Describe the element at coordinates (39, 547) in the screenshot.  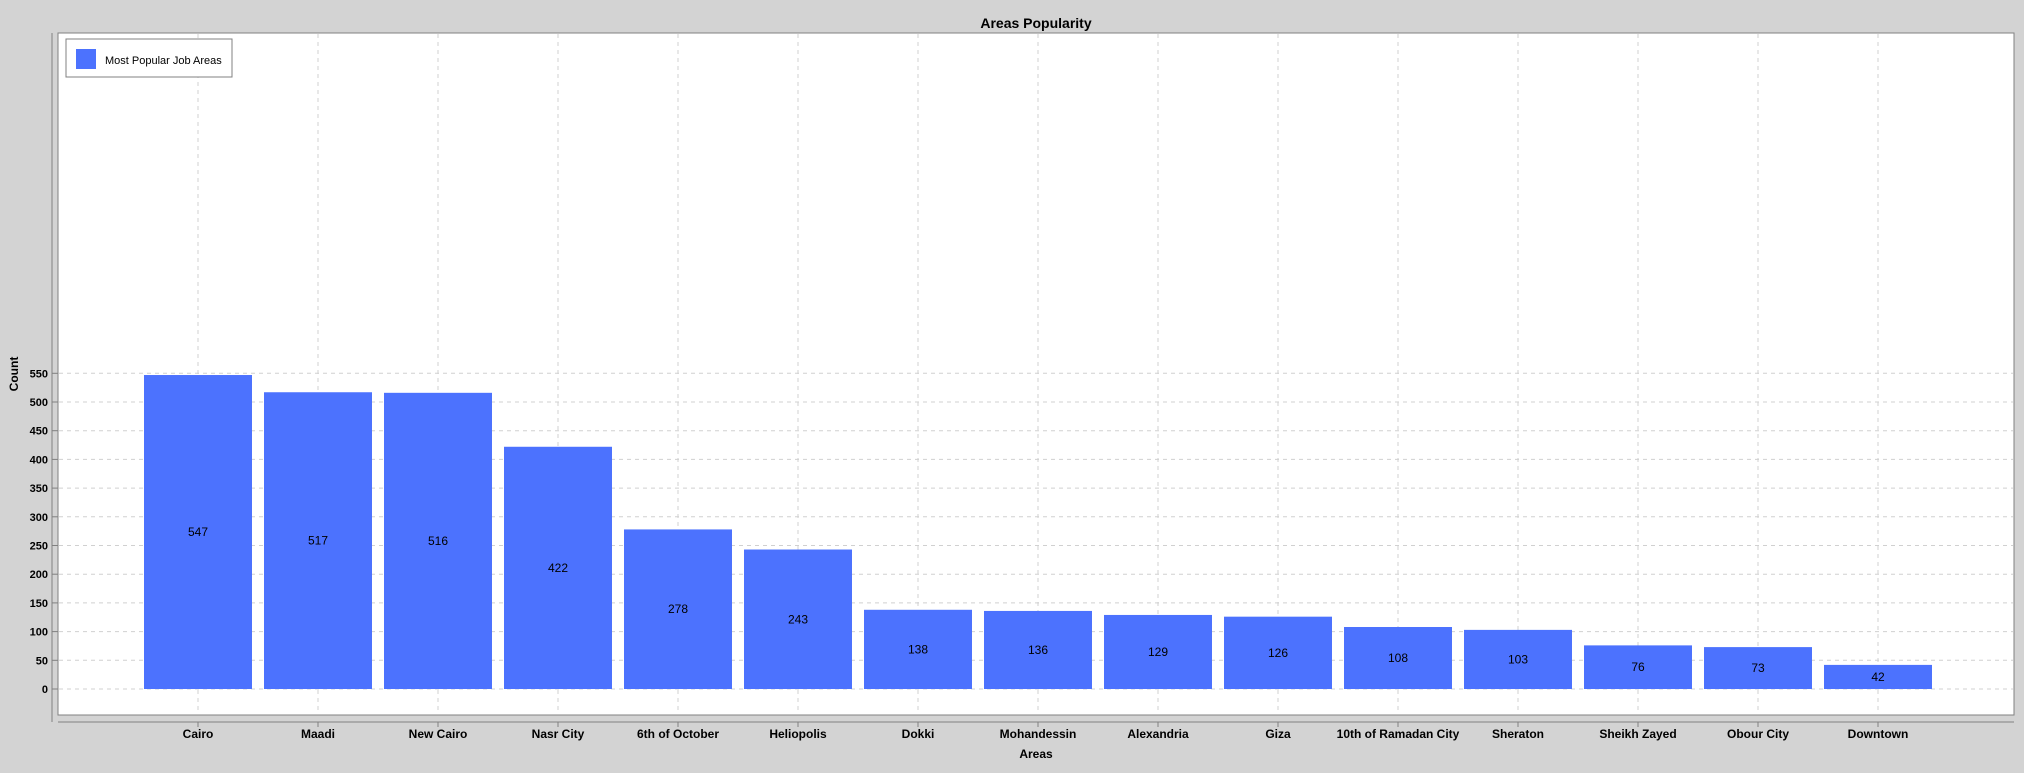
I see `y-tick-label: 250` at that location.